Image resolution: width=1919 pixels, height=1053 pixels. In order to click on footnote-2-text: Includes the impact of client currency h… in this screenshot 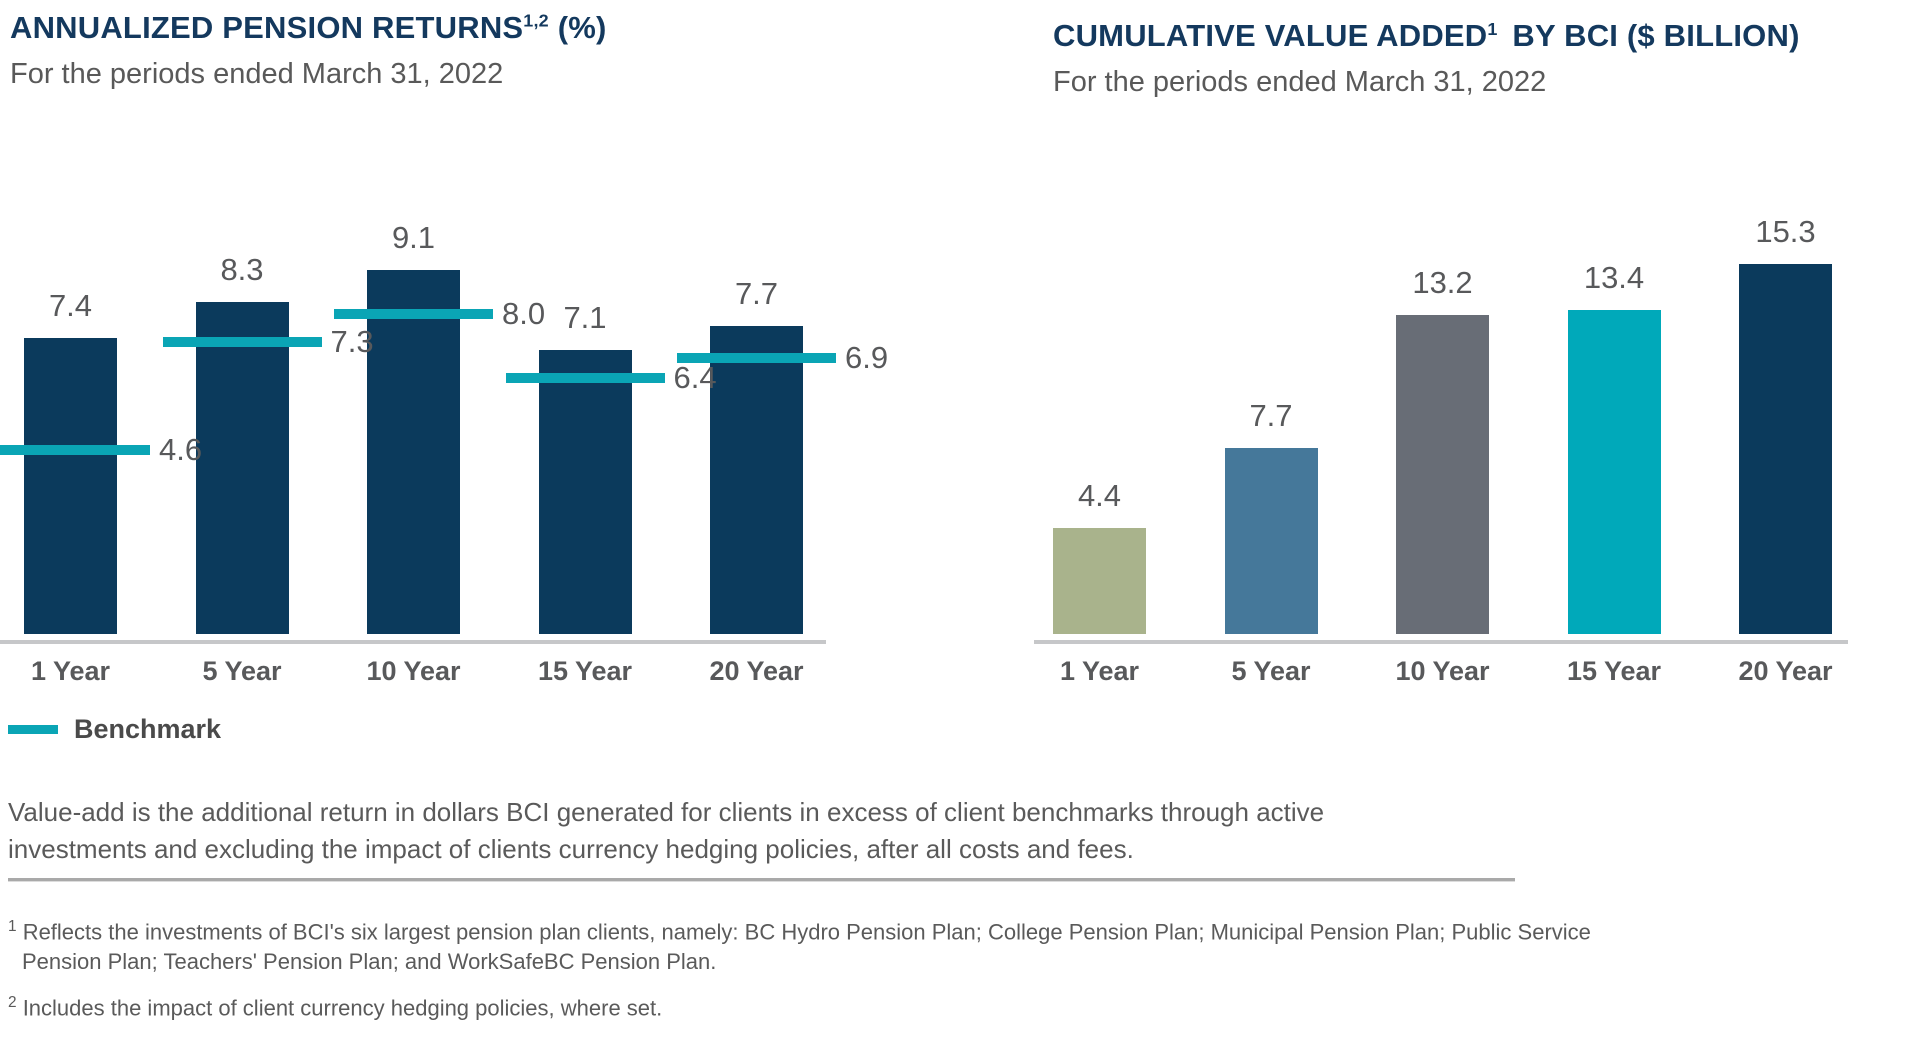, I will do `click(342, 1008)`.